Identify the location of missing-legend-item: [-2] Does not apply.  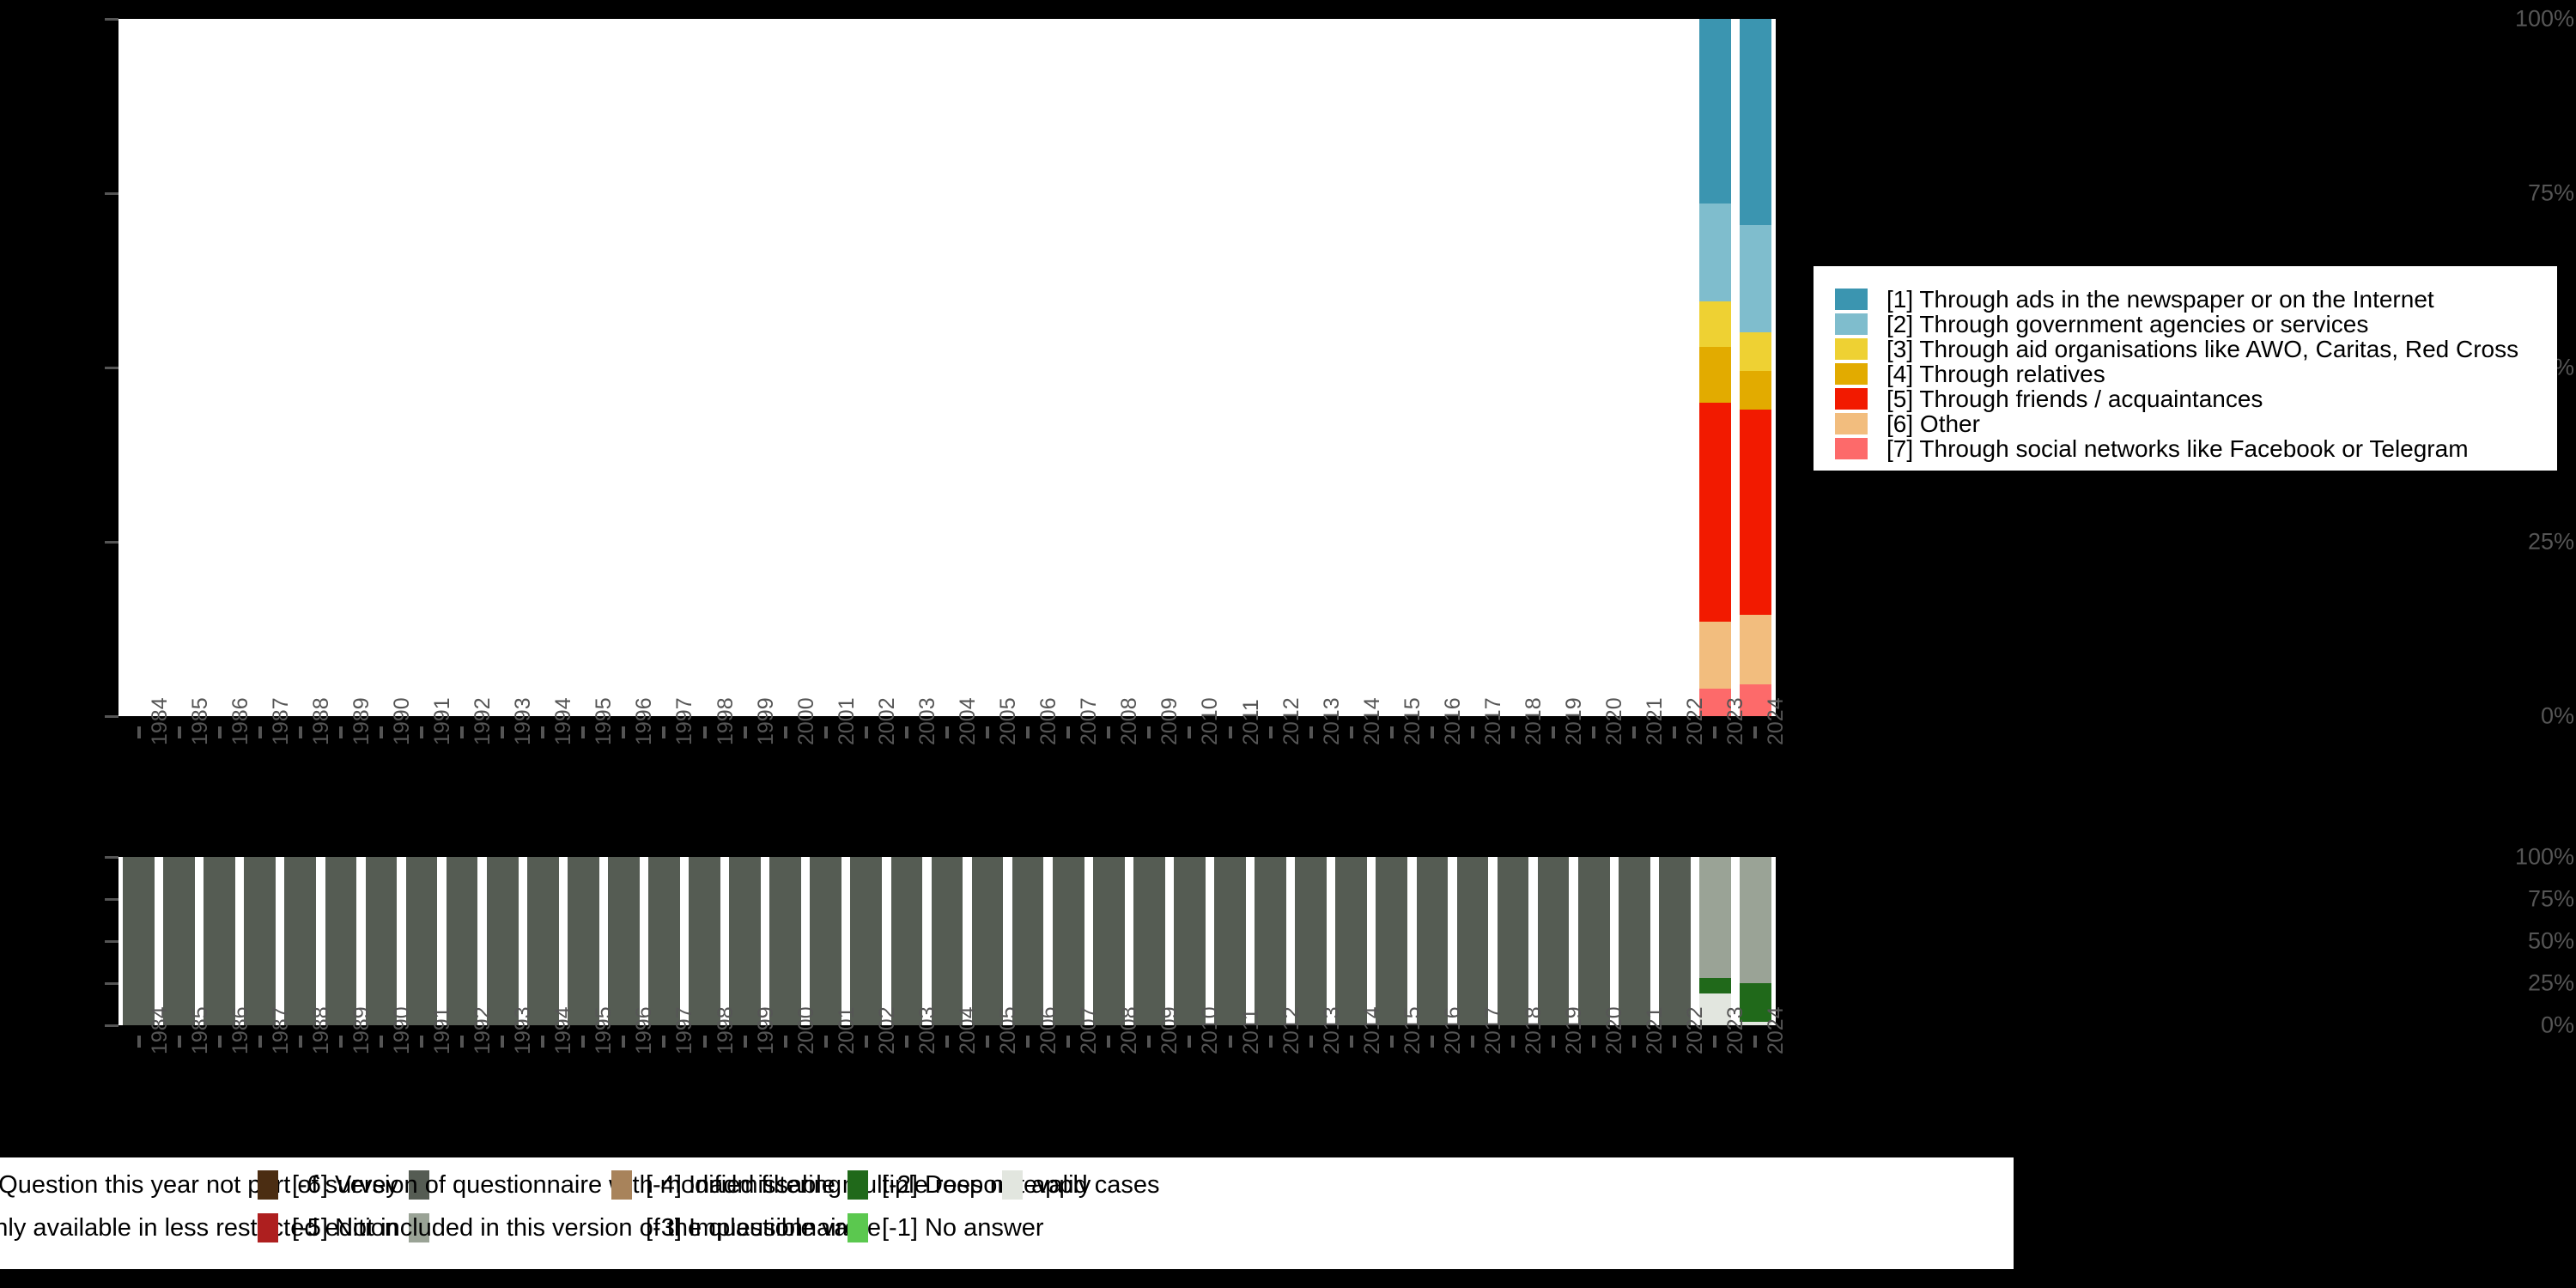
(969, 1185).